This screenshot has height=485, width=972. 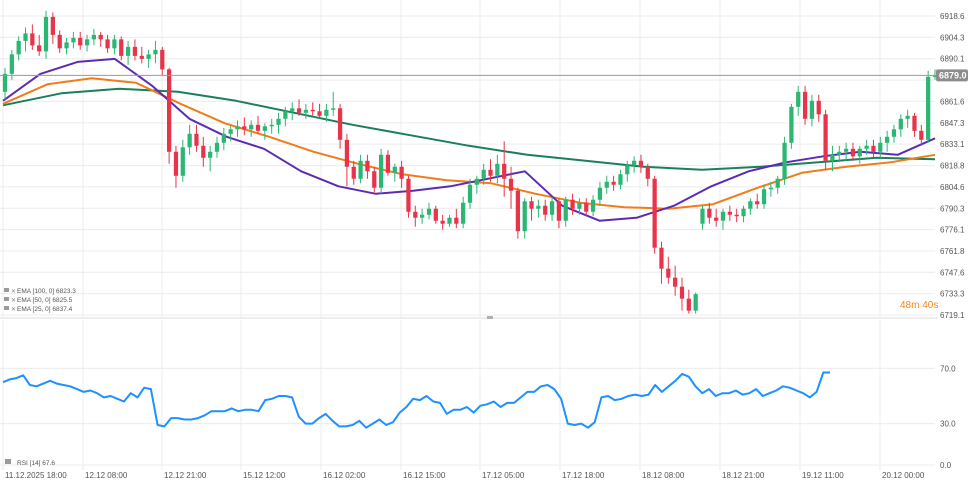 I want to click on panel-resize-handle, so click(x=490, y=317).